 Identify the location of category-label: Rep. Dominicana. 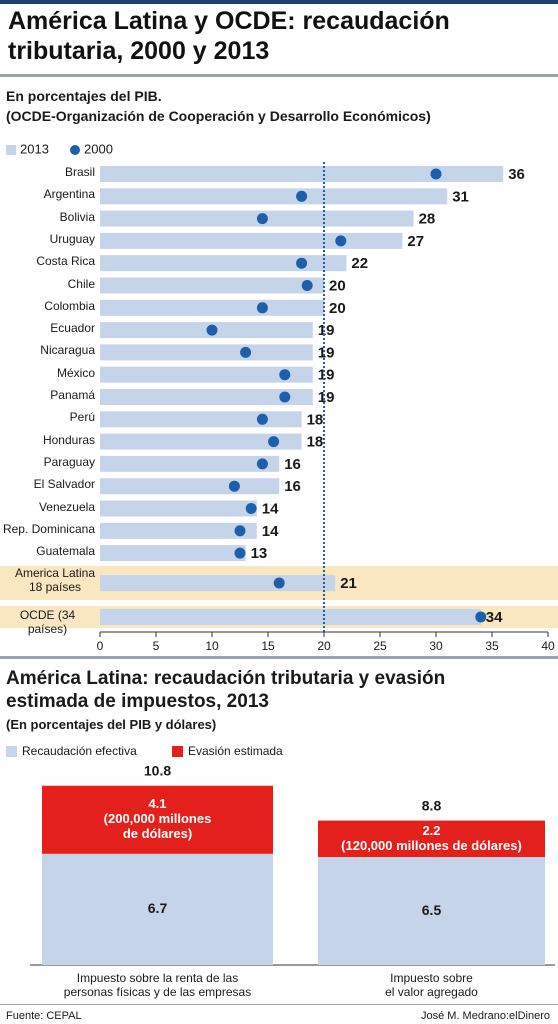
(48, 528).